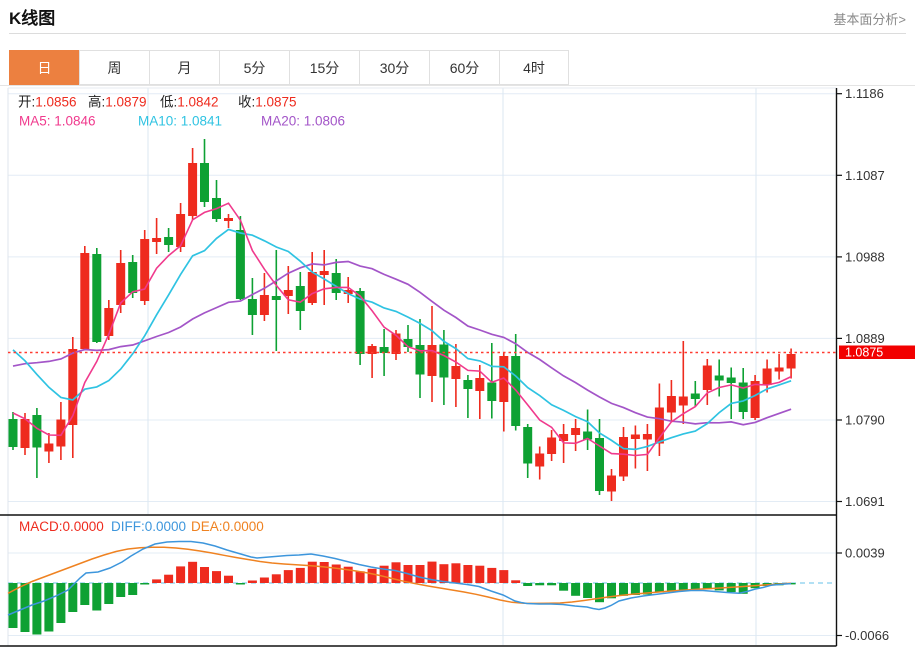  What do you see at coordinates (189, 102) in the screenshot?
I see `svg-text: 低:1.0842` at bounding box center [189, 102].